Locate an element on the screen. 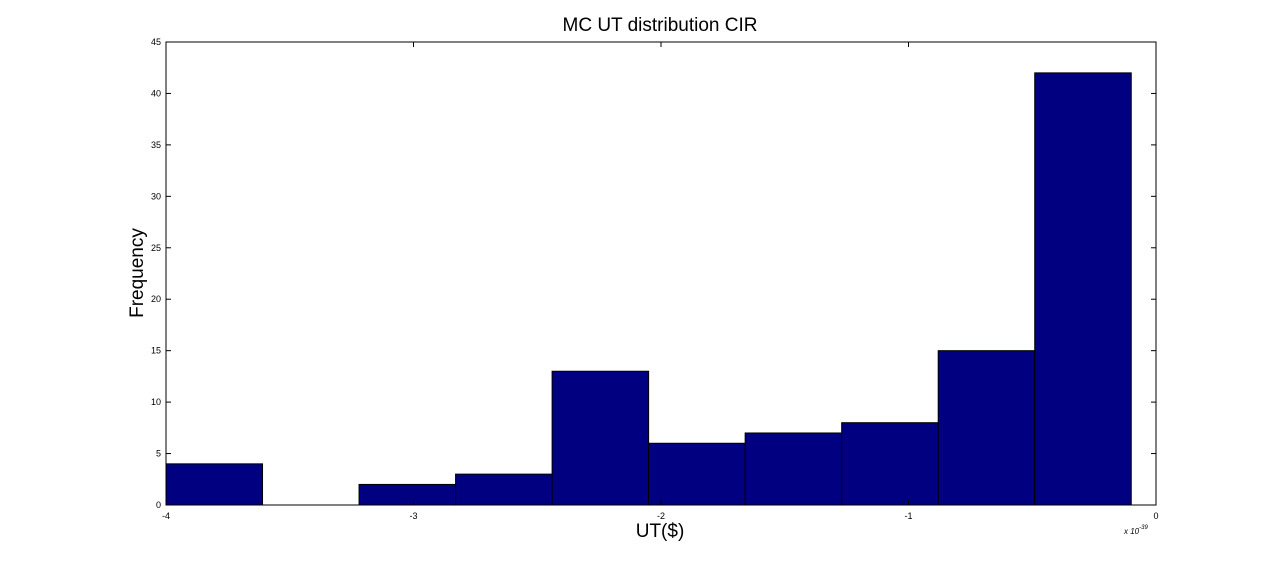 The image size is (1277, 567). y-tick-label: 5 is located at coordinates (158, 454).